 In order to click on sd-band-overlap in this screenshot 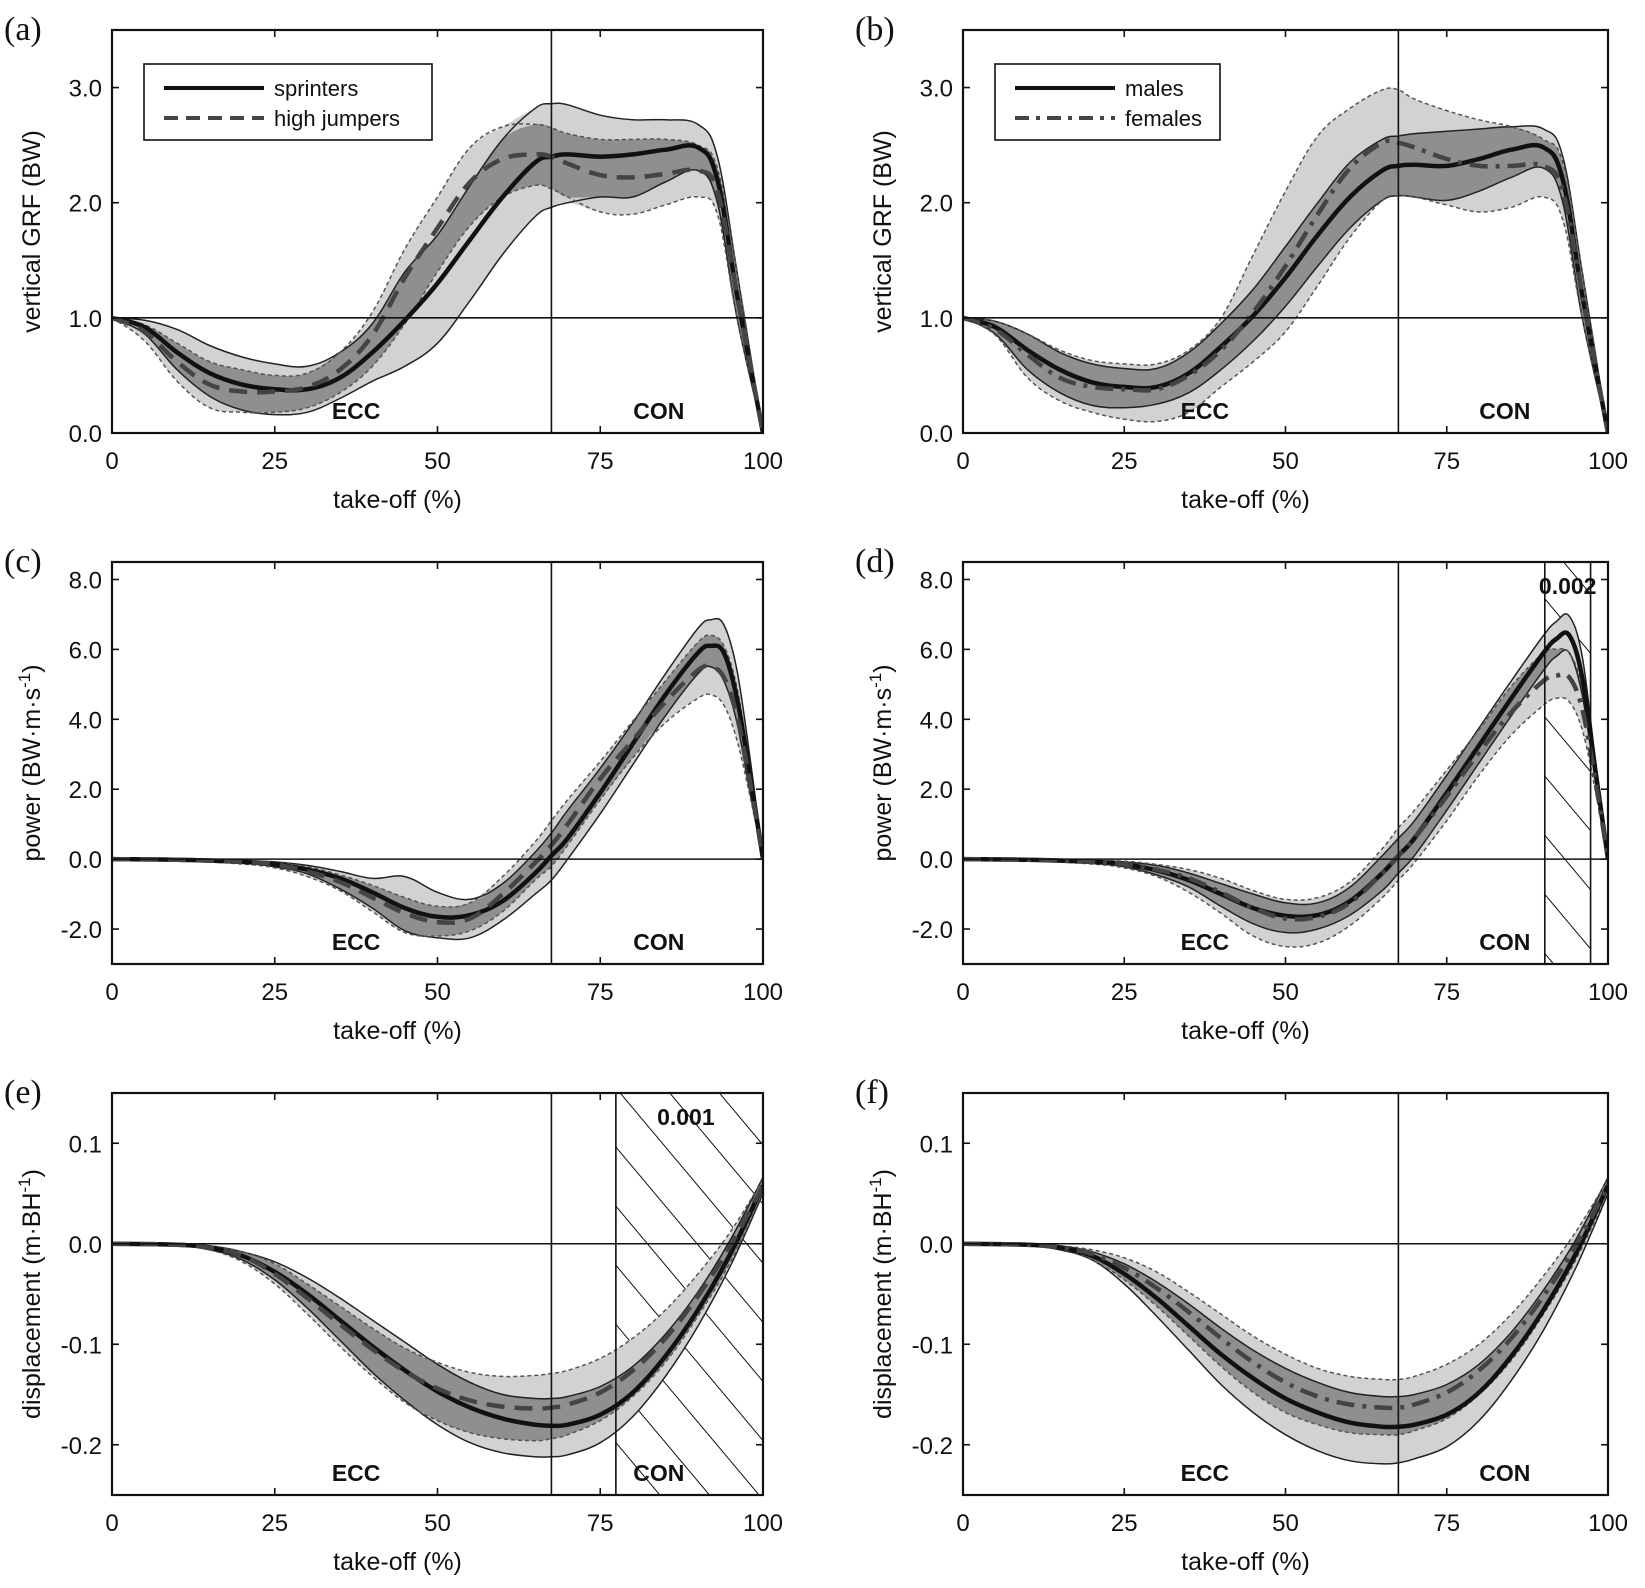, I will do `click(437, 785)`.